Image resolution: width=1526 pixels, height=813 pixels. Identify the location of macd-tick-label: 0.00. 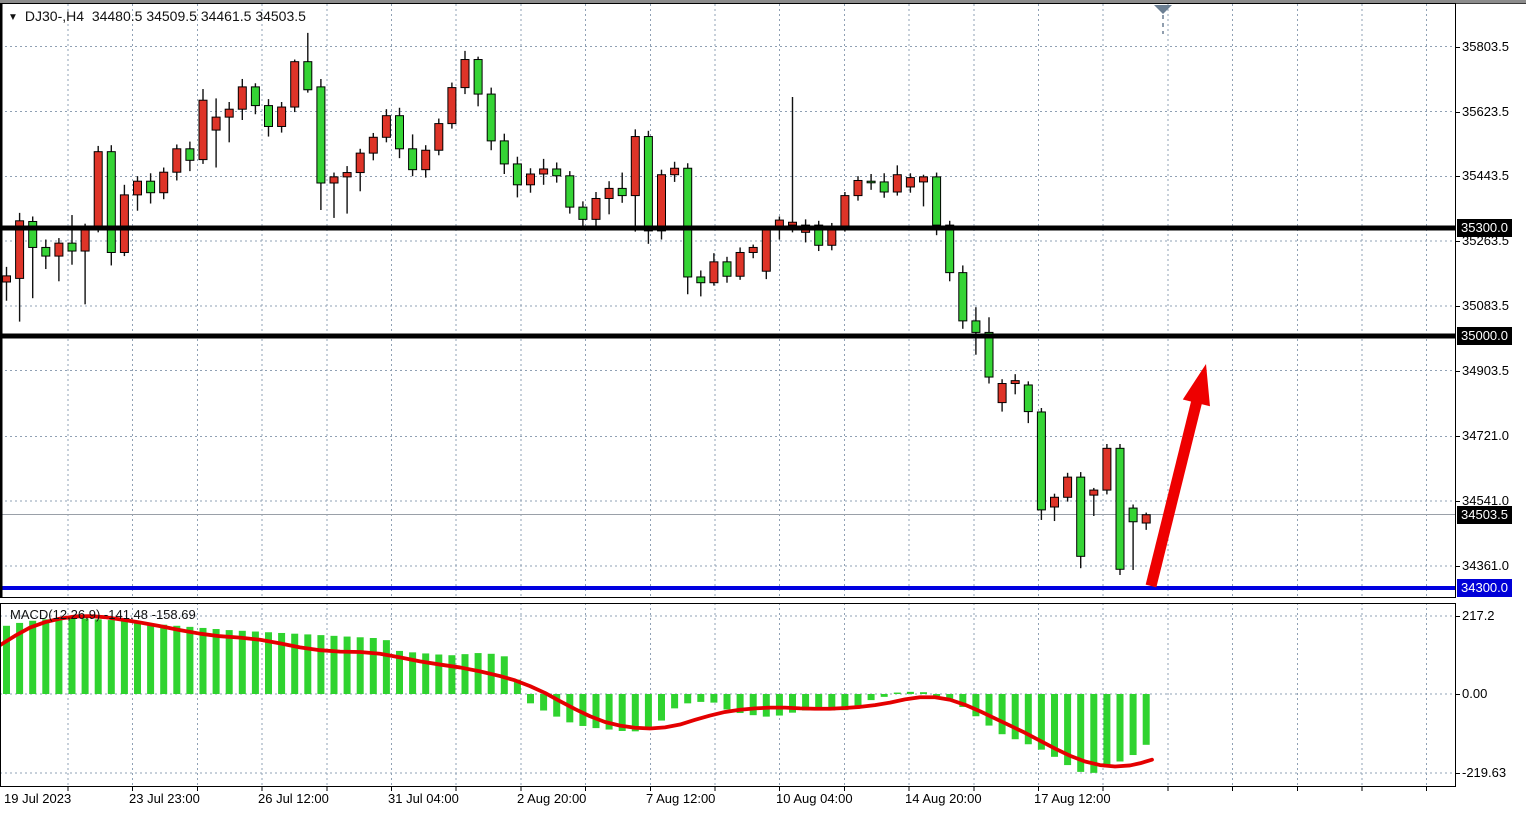
(1475, 693).